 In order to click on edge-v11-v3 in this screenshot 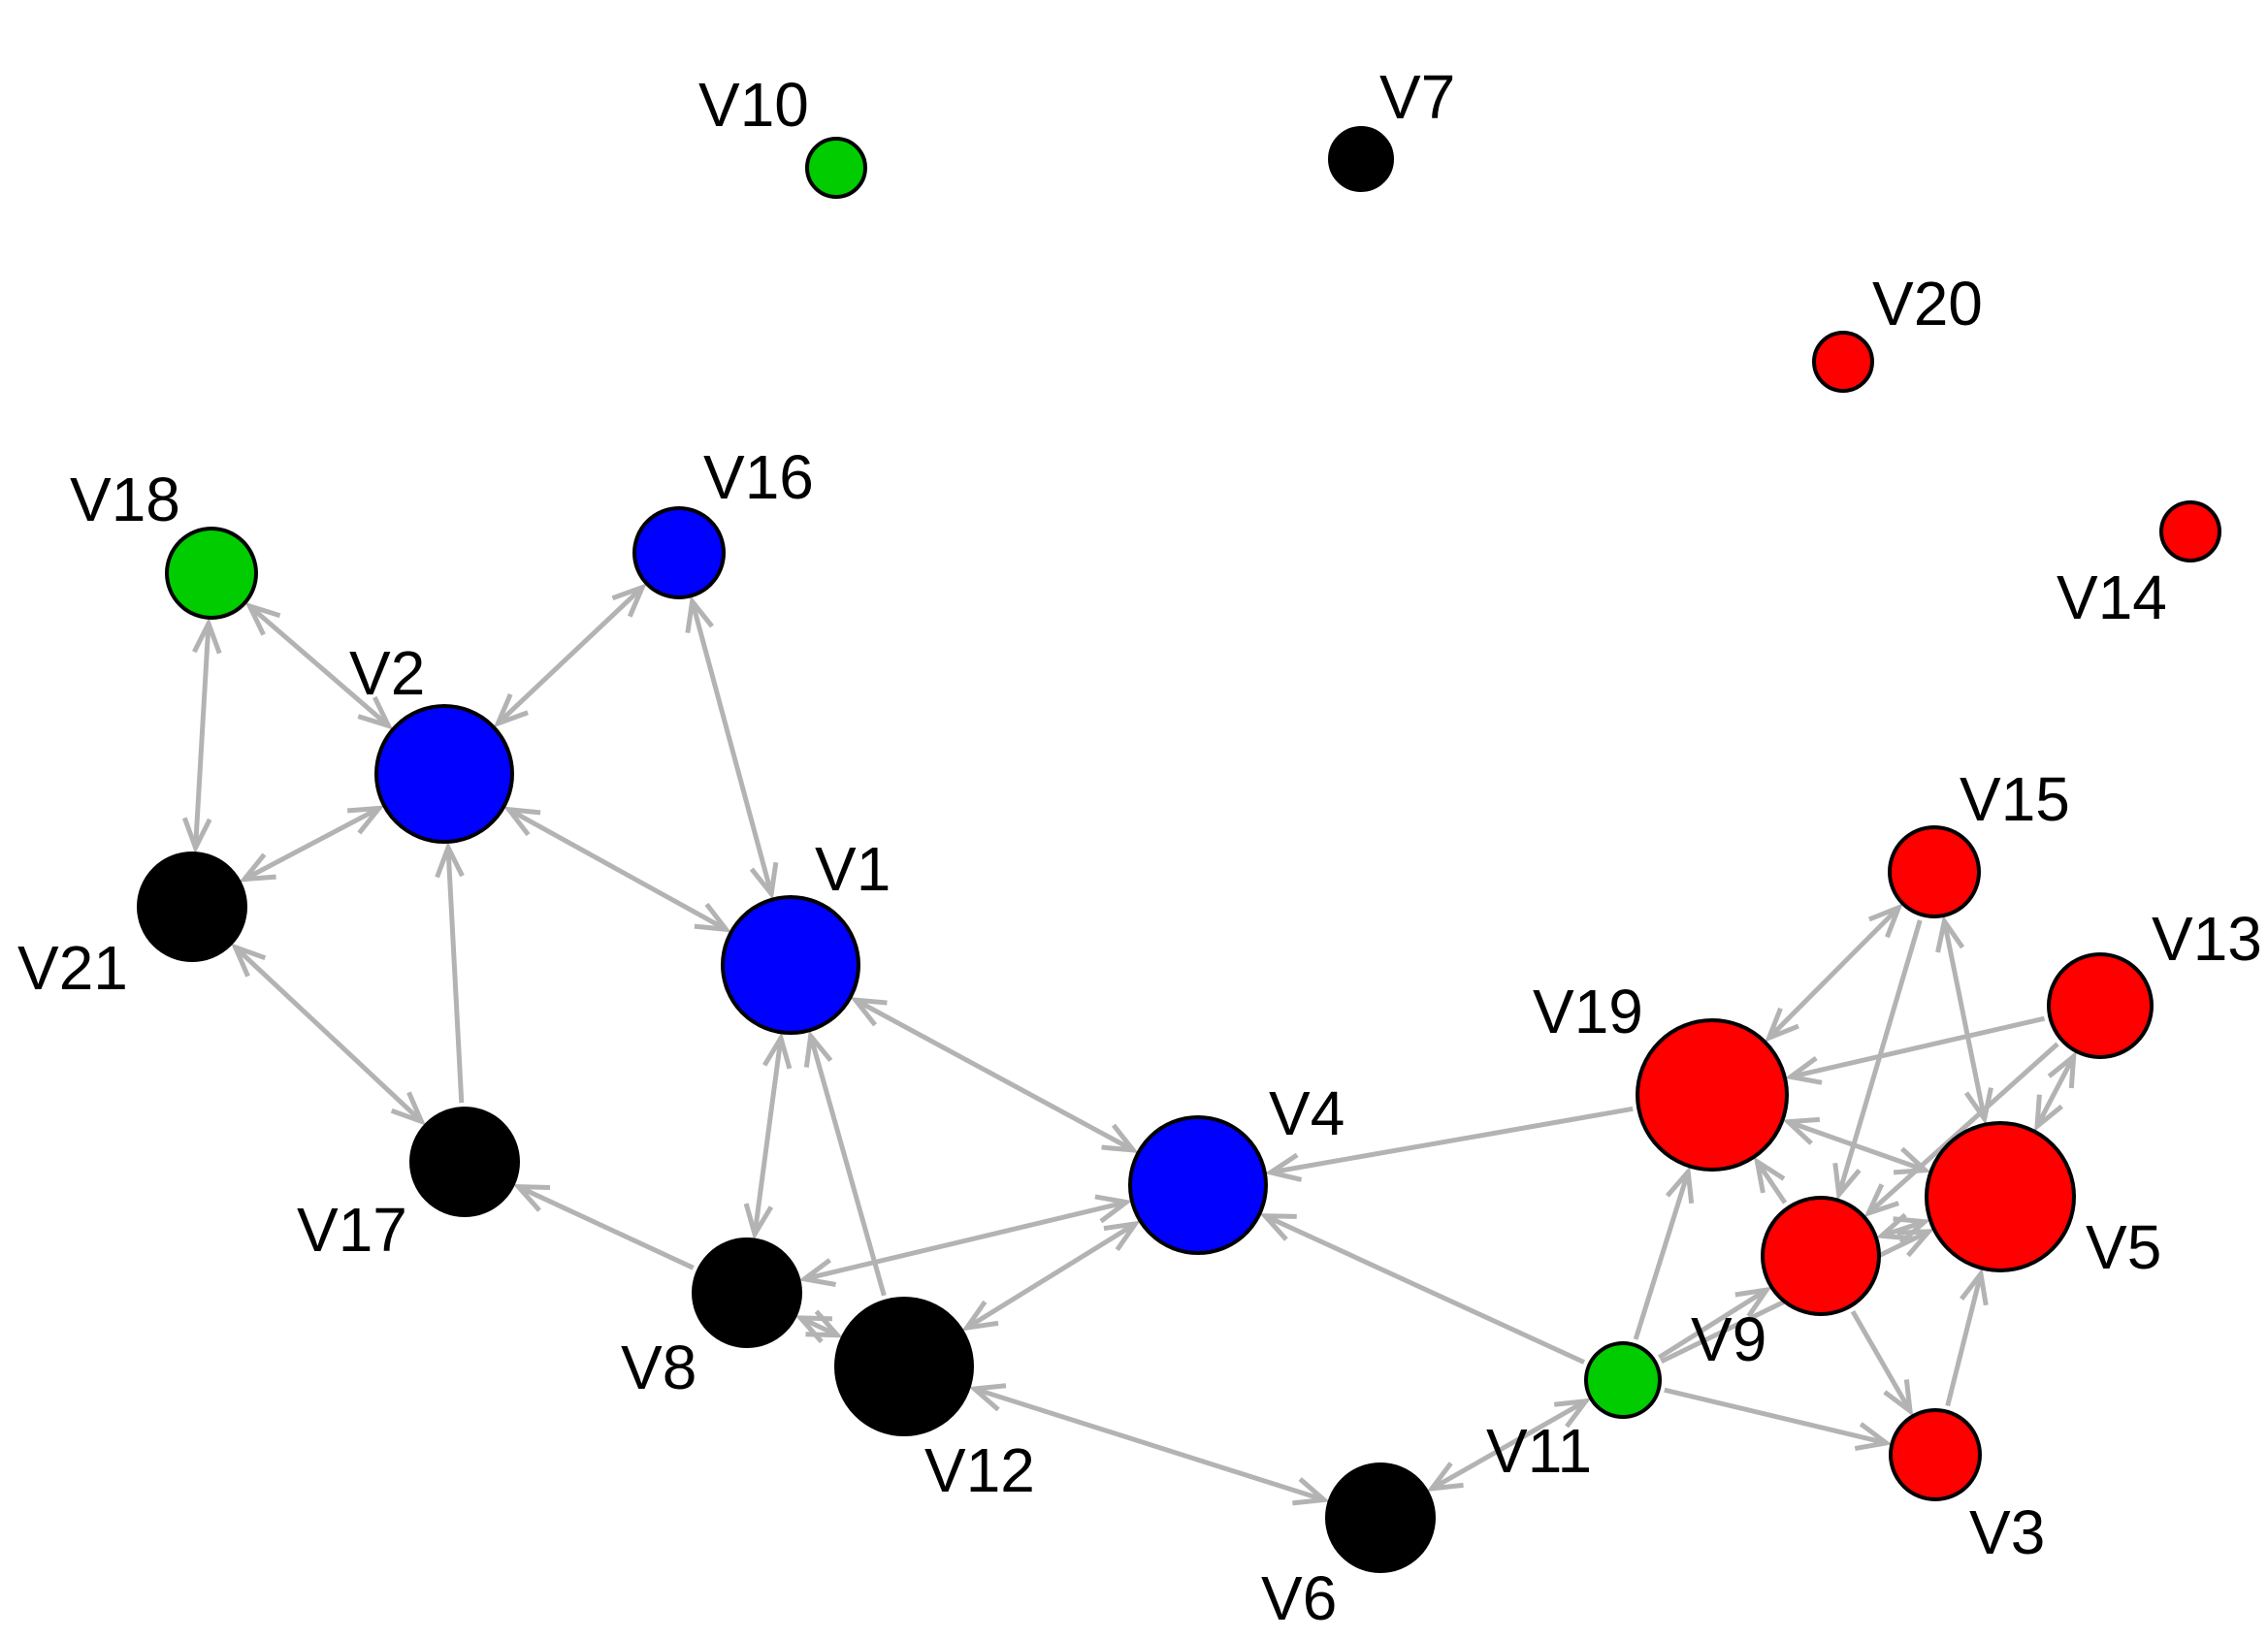, I will do `click(1778, 1420)`.